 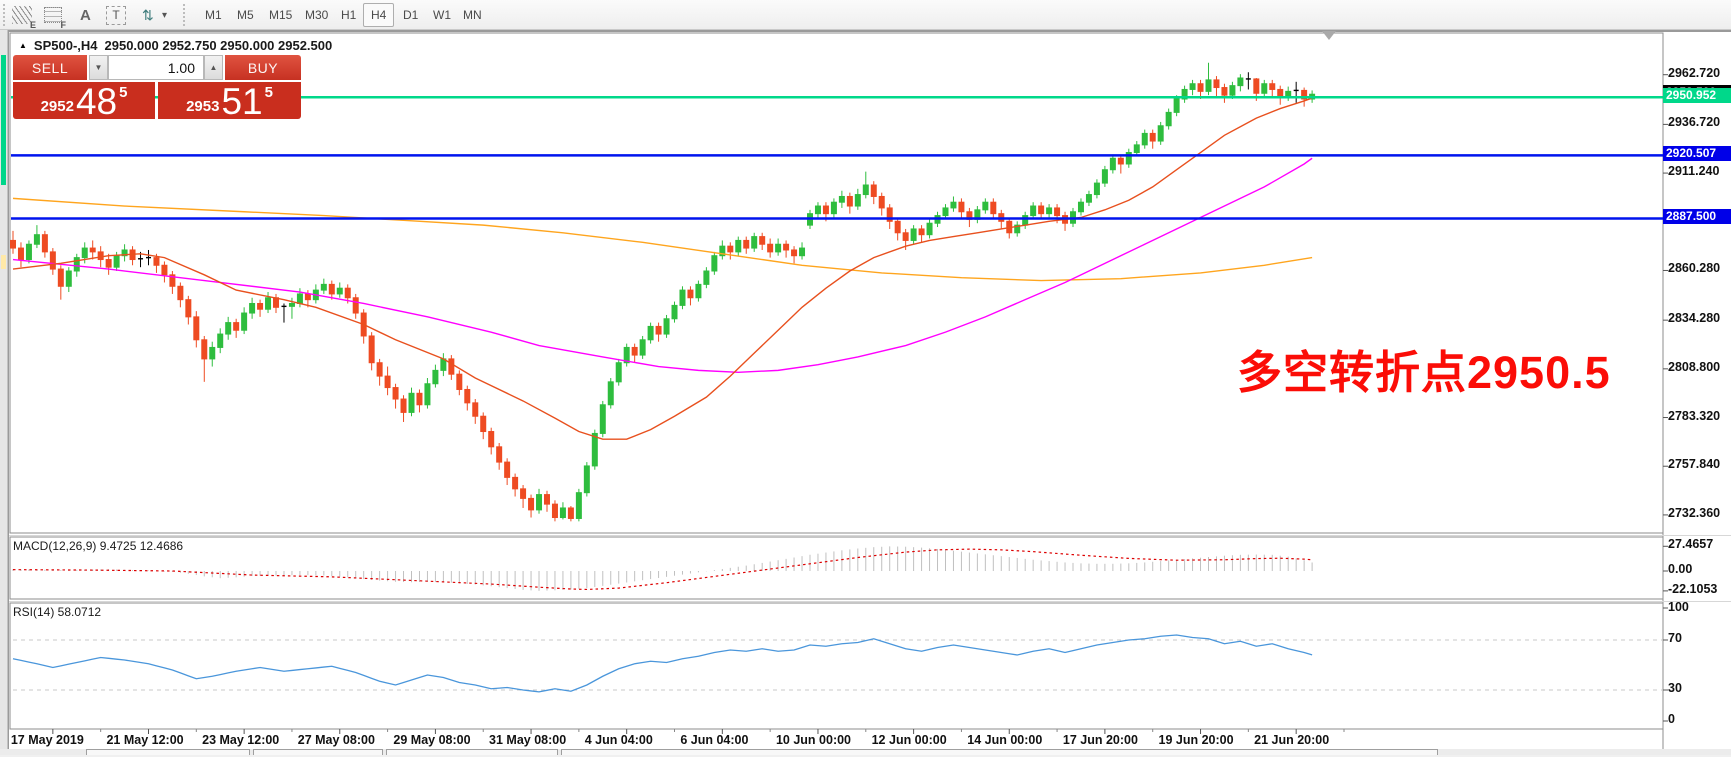 I want to click on price-axis-label: 2962.720, so click(x=1694, y=72).